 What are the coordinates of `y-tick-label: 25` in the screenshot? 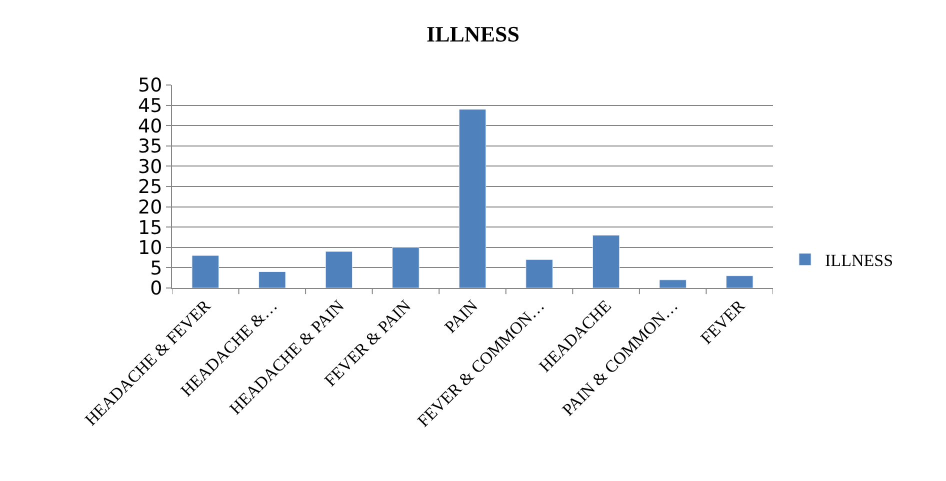 It's located at (150, 187).